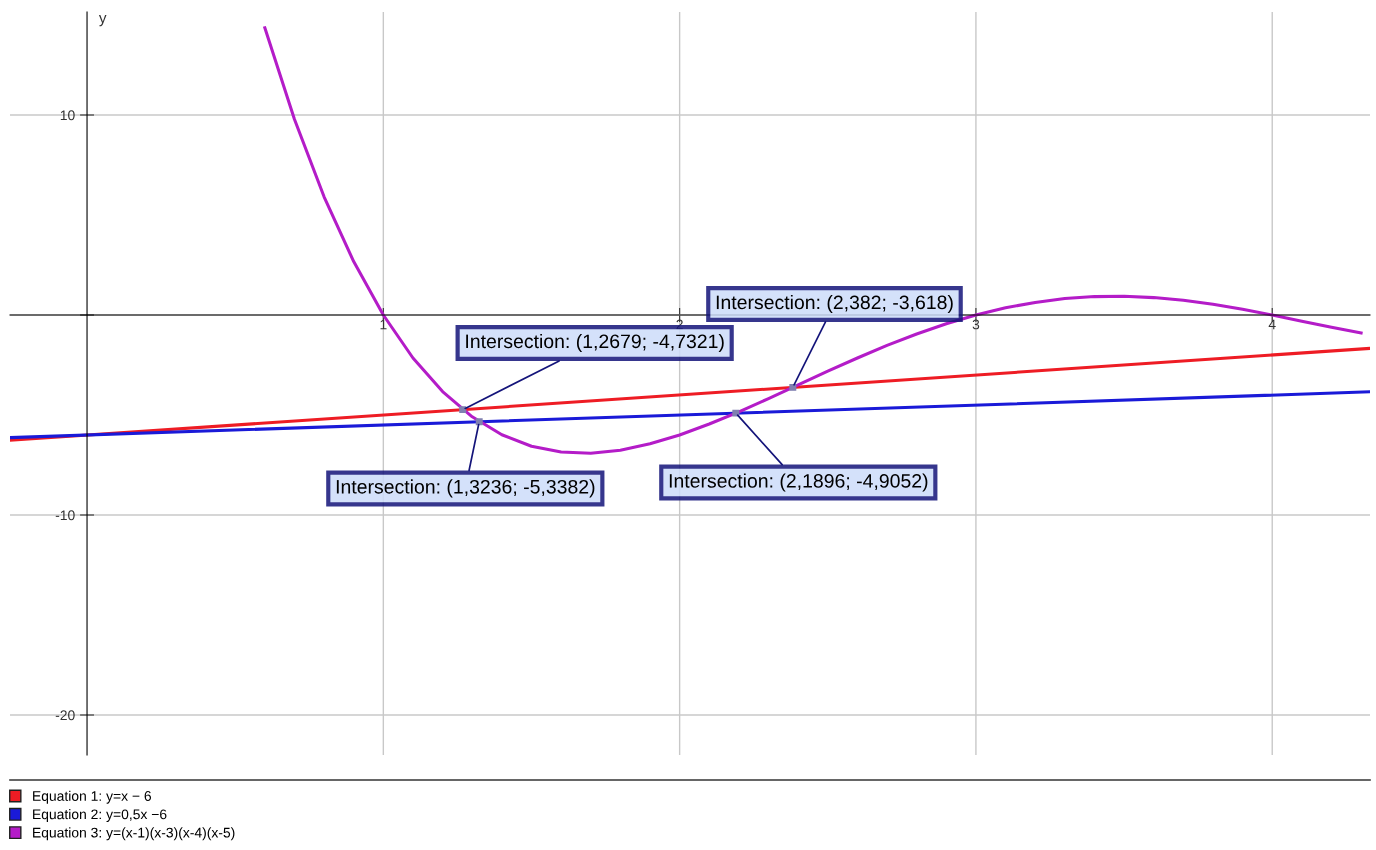  I want to click on legend-label: Equation 3: y=(x-1)(x-3)(x-4)(x-5), so click(134, 834).